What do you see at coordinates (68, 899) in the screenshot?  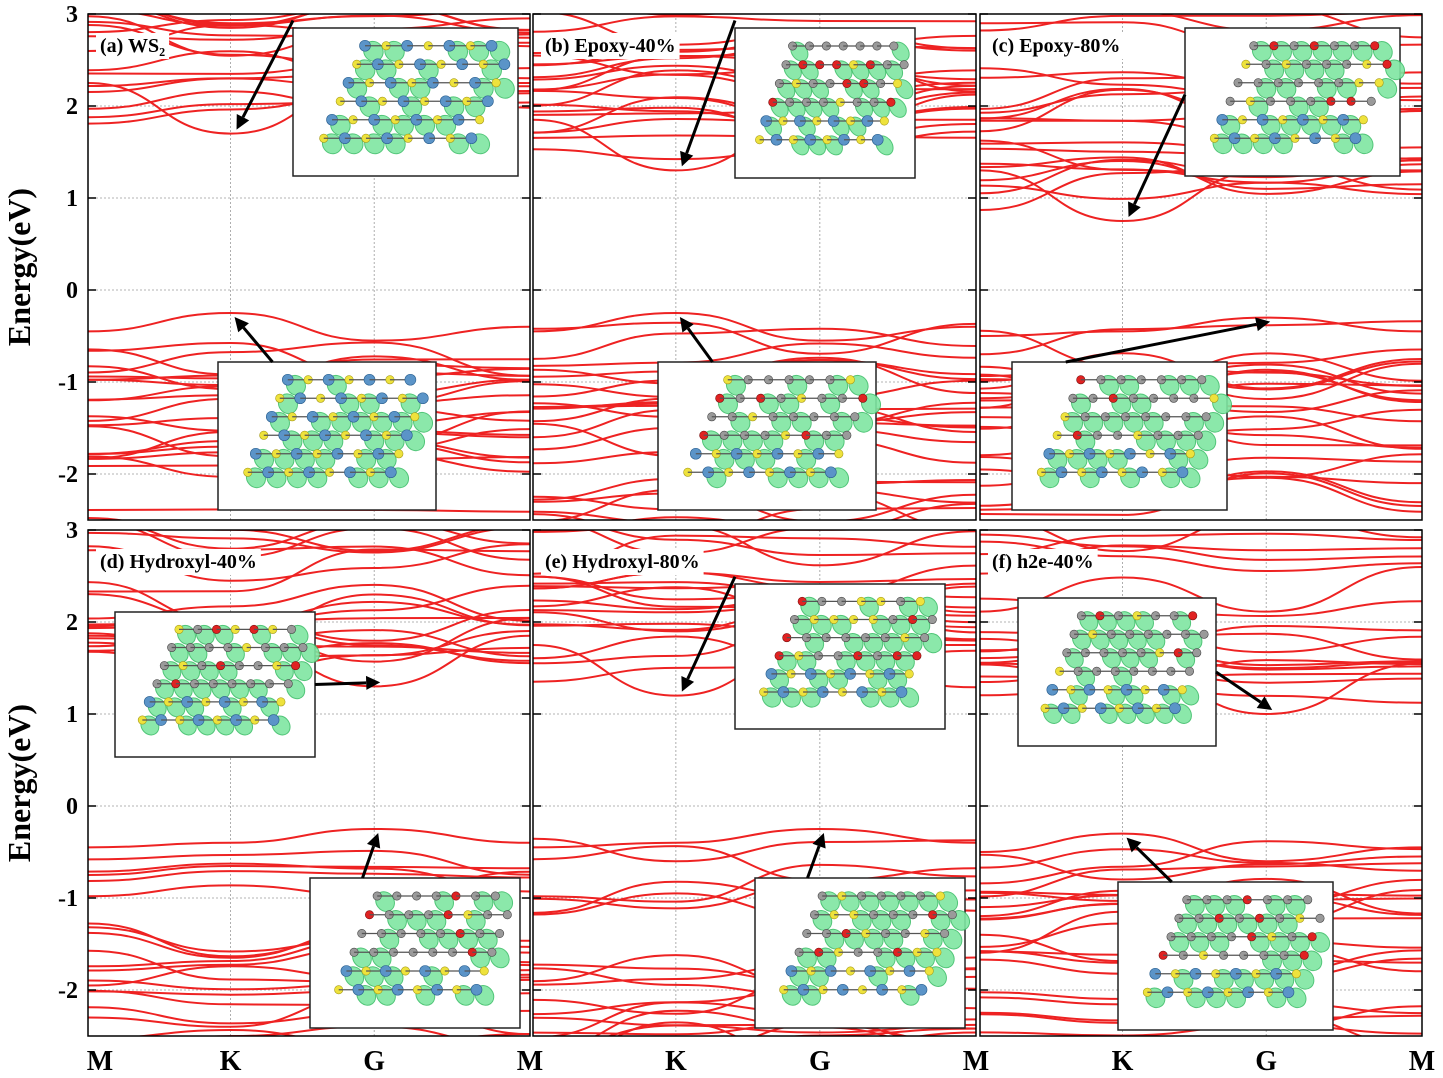 I see `y-tick-label: -1` at bounding box center [68, 899].